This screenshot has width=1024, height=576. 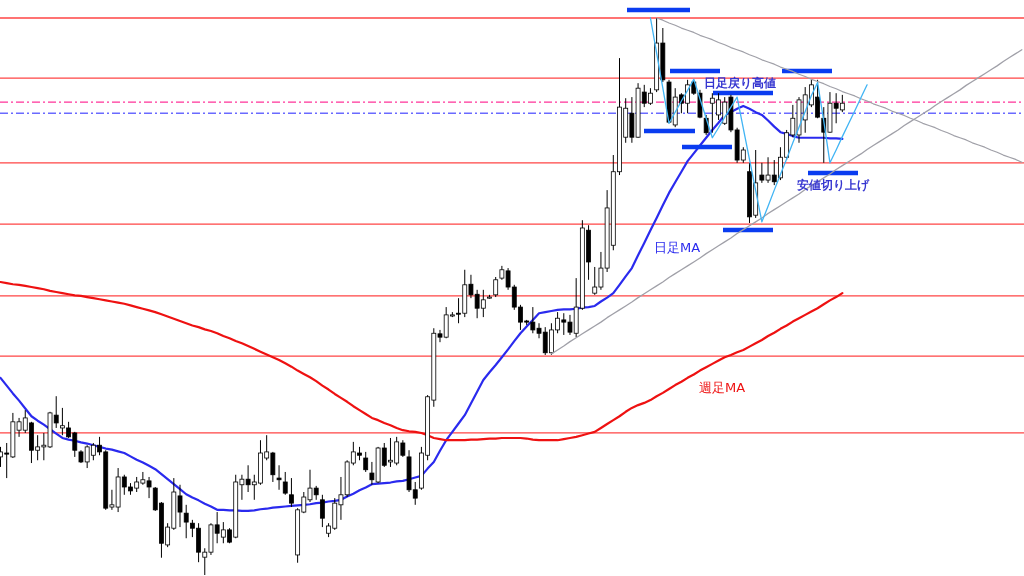 What do you see at coordinates (833, 185) in the screenshot?
I see `annotation: 安値切り上げ` at bounding box center [833, 185].